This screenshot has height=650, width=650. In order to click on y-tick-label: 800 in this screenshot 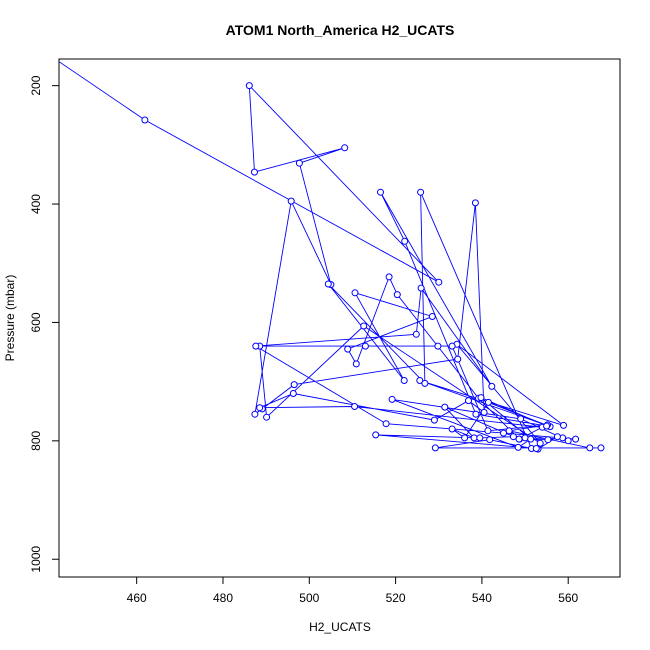, I will do `click(36, 441)`.